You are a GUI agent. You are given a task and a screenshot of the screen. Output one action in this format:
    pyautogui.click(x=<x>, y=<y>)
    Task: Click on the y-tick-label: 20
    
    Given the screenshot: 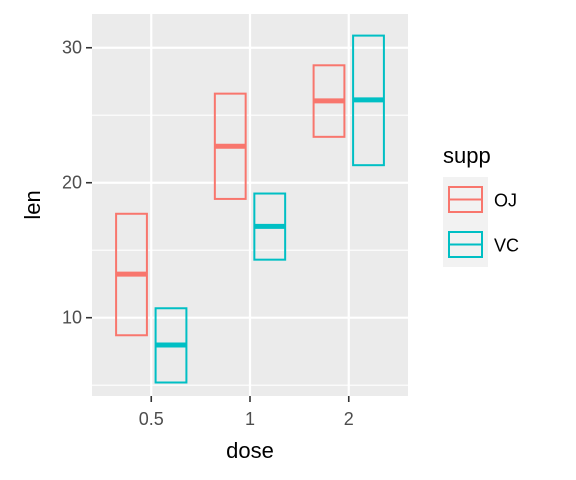 What is the action you would take?
    pyautogui.click(x=72, y=183)
    